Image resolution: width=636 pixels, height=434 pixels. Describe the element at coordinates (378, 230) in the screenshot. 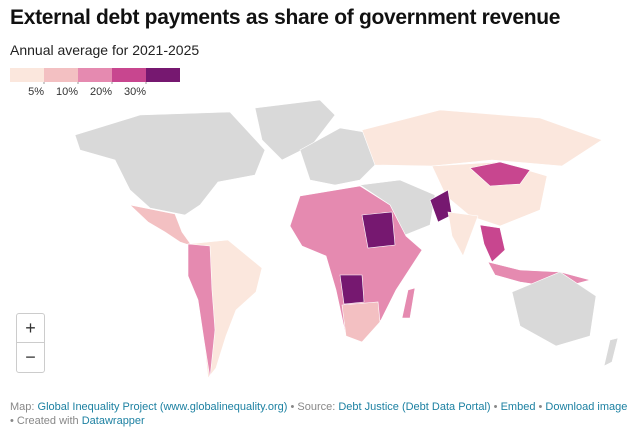

I see `sudan` at that location.